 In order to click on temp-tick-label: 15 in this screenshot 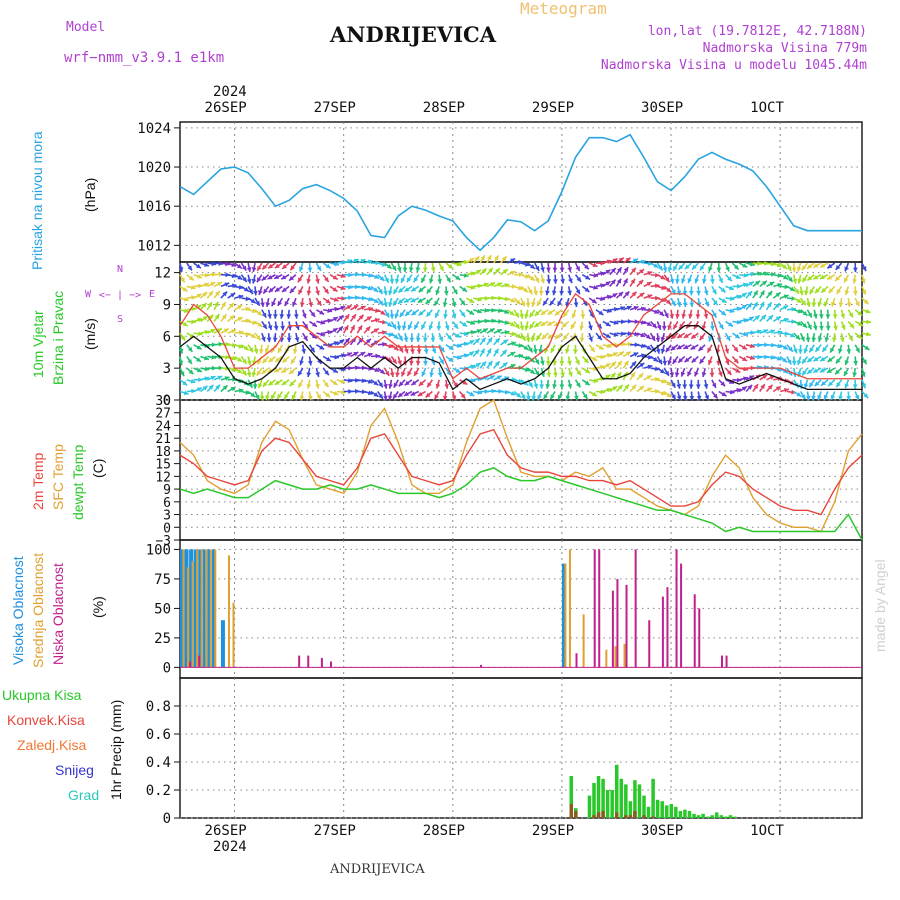, I will do `click(163, 465)`.